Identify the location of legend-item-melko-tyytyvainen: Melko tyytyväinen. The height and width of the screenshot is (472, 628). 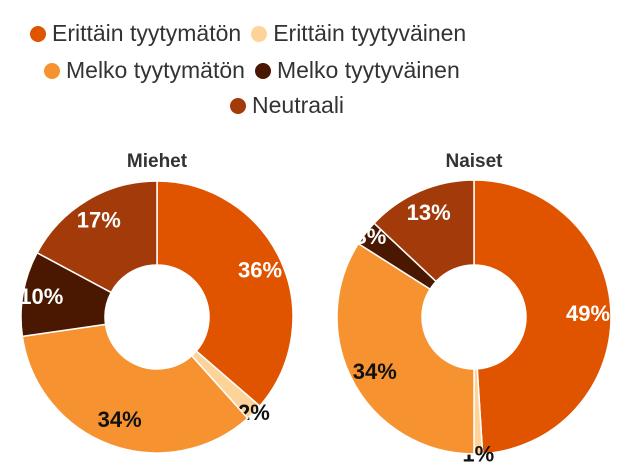
(357, 70).